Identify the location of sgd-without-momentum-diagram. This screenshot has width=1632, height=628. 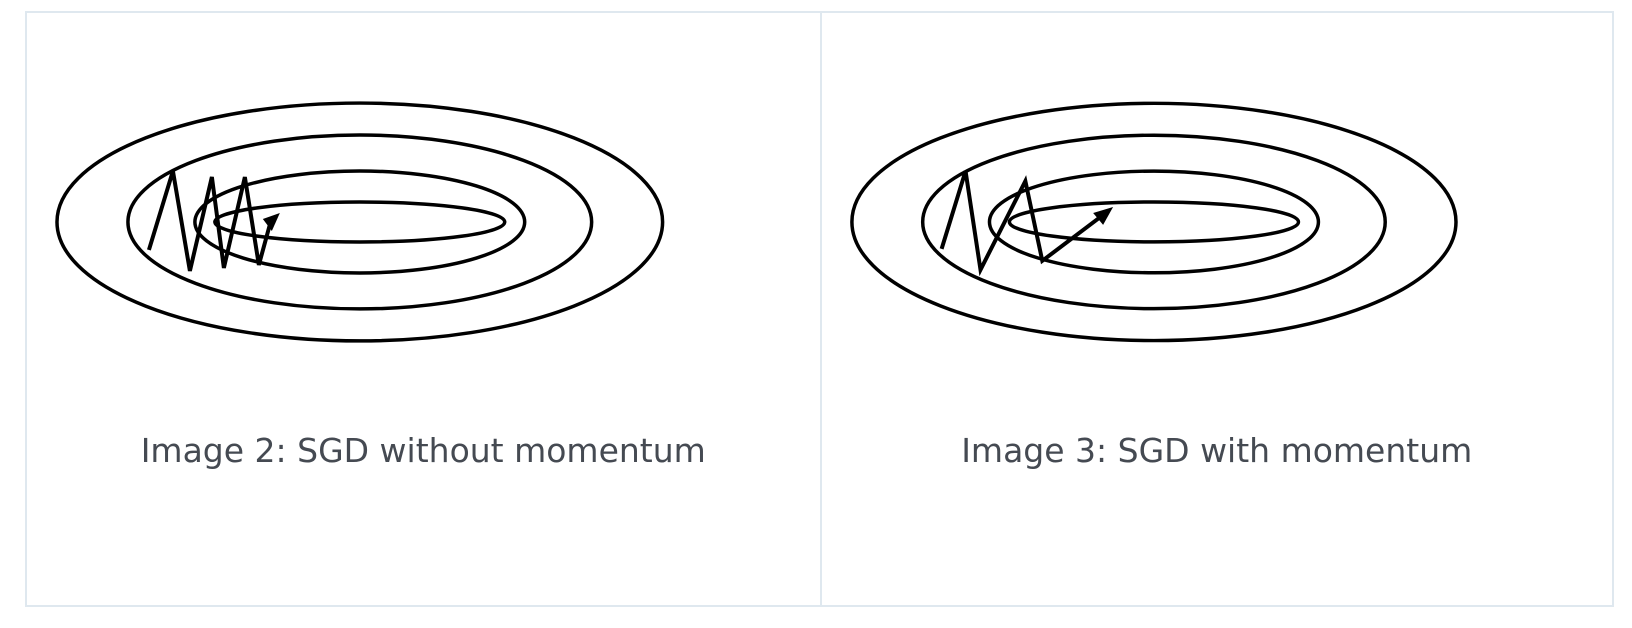
(360, 222).